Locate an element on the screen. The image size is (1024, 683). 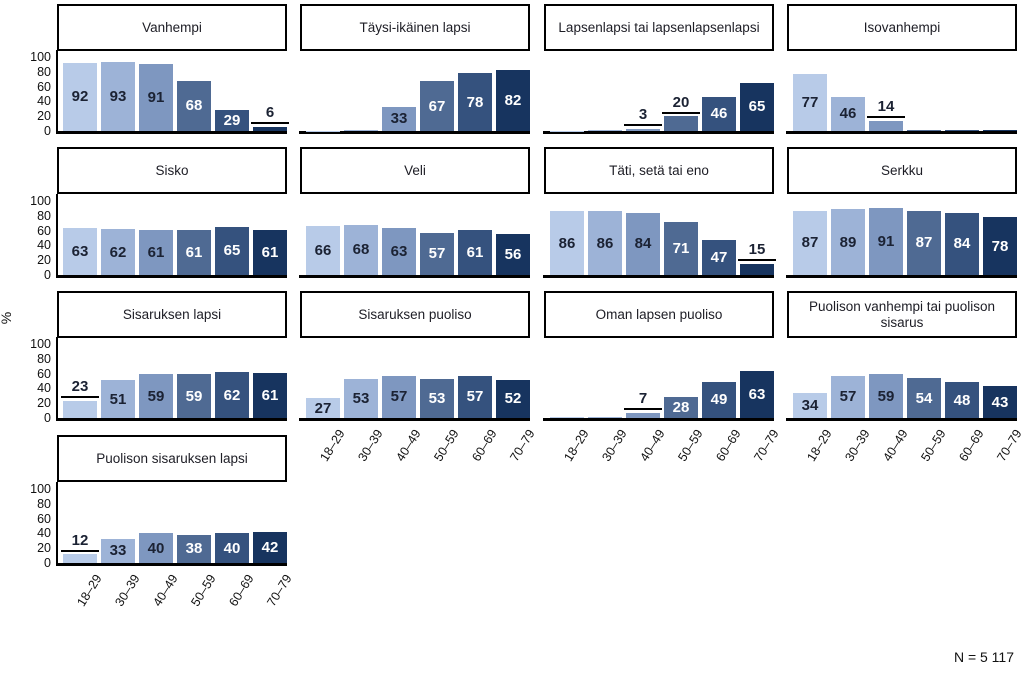
bar-value-label: 89 is located at coordinates (848, 242).